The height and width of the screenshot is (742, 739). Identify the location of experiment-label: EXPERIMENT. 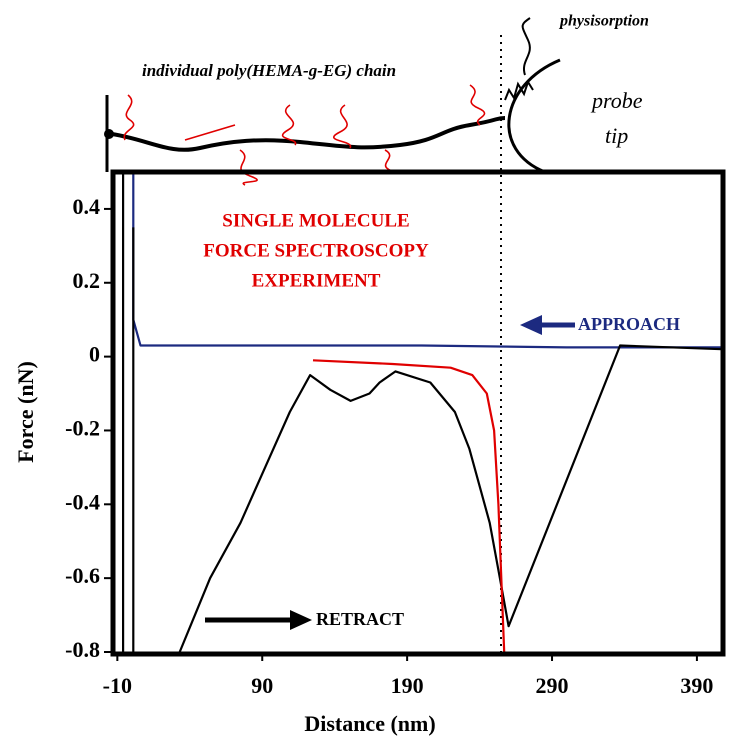
(316, 280).